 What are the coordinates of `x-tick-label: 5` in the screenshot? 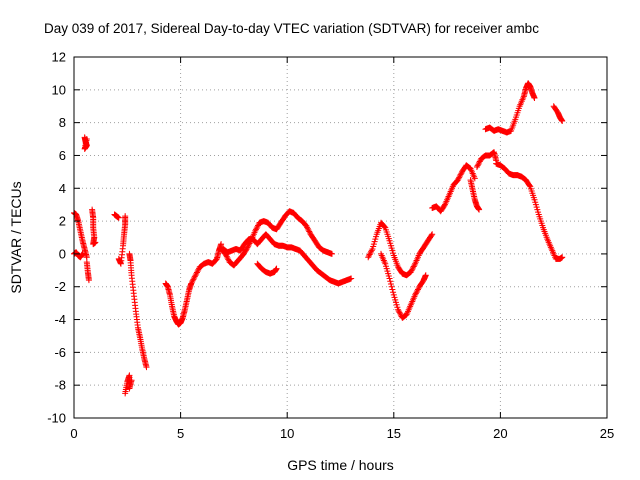 It's located at (180, 433).